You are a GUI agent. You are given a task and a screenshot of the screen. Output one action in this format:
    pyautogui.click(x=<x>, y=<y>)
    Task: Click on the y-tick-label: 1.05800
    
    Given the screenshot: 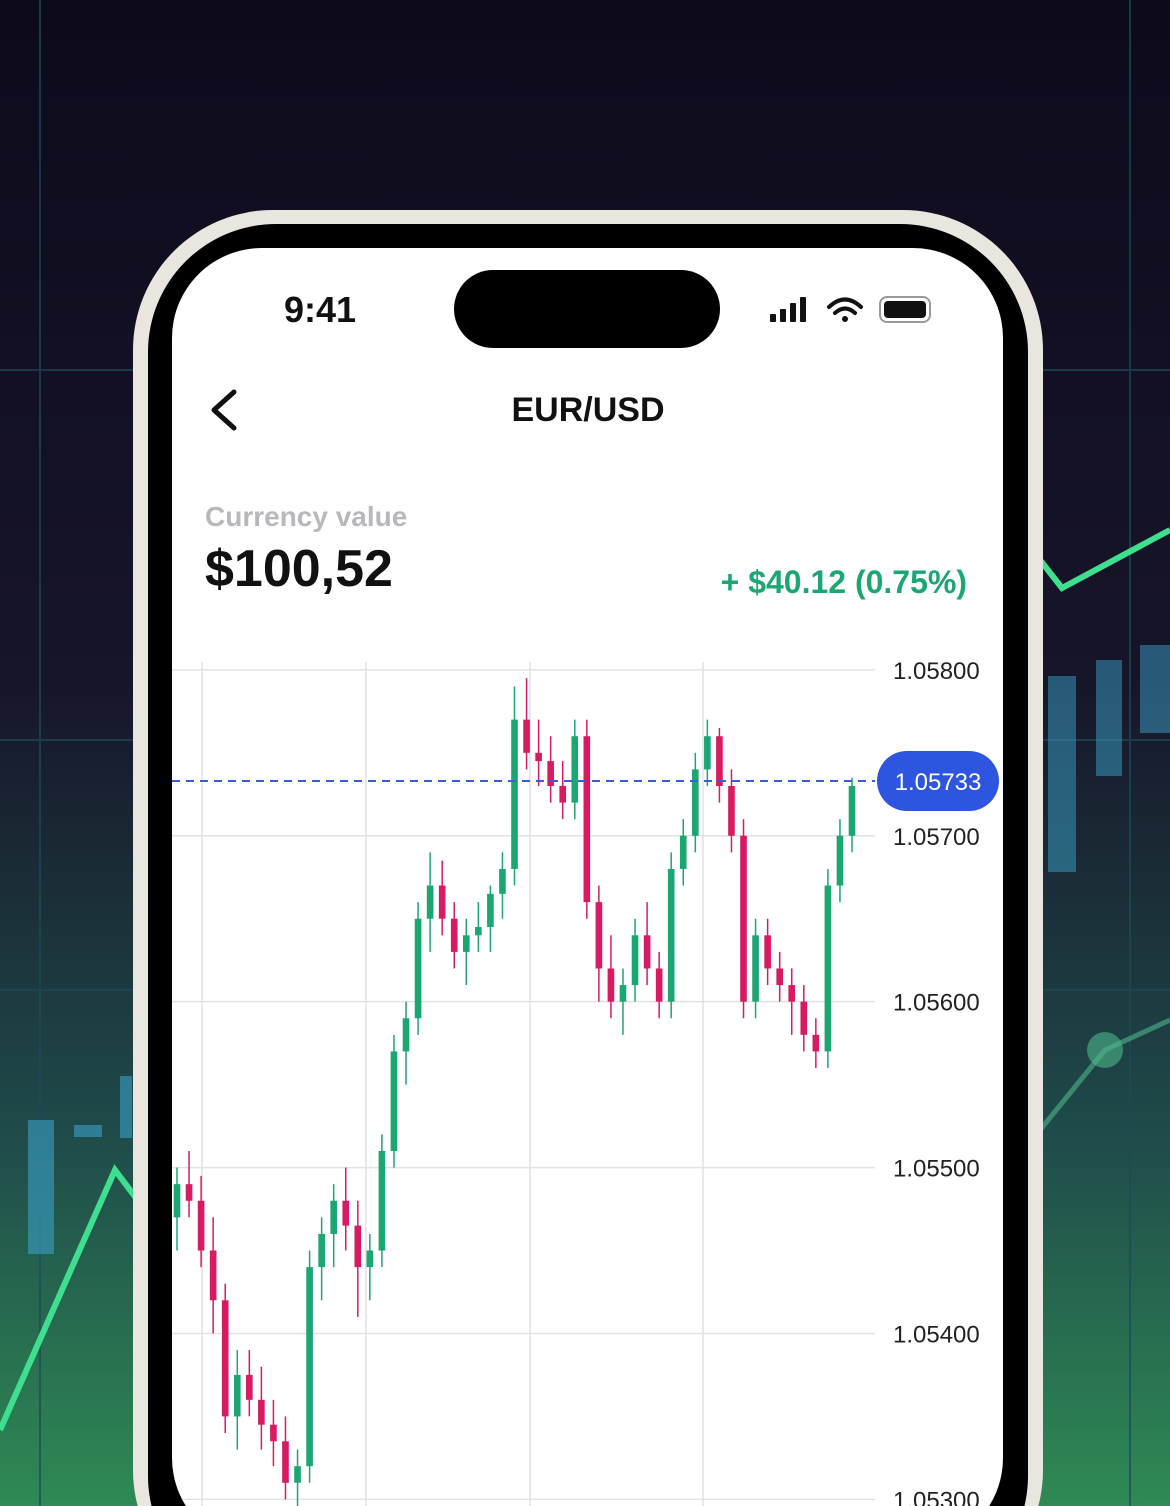 What is the action you would take?
    pyautogui.click(x=936, y=671)
    